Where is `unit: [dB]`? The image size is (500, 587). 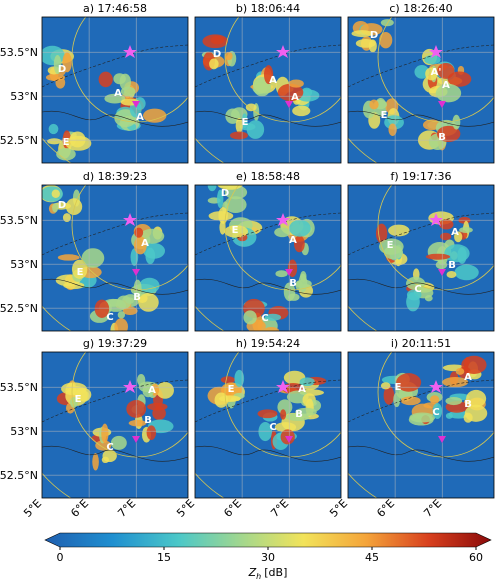 unit: [dB] is located at coordinates (275, 572).